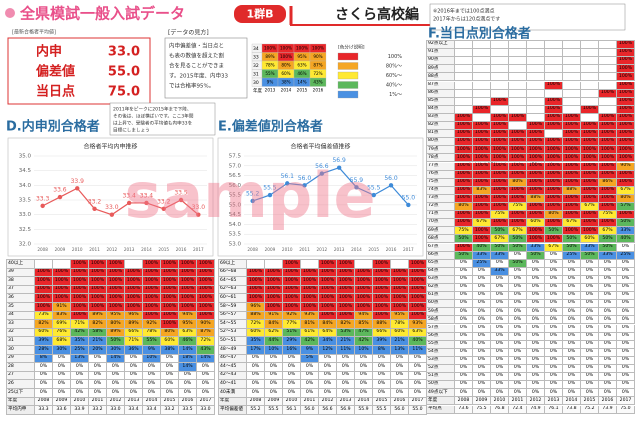 This screenshot has width=640, height=423. I want to click on y-tick-label: 57.5, so click(235, 157).